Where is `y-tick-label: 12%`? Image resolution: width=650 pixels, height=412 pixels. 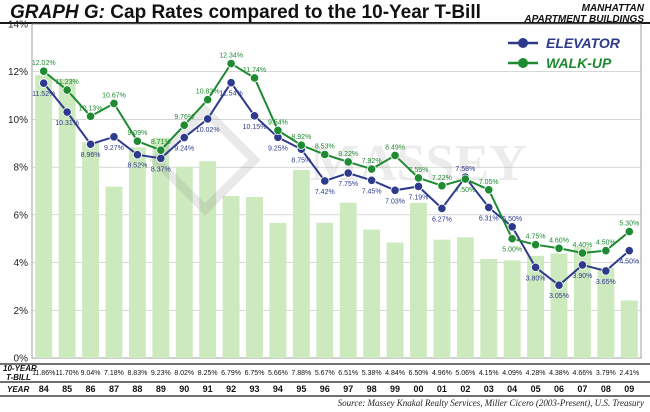 y-tick-label: 12% is located at coordinates (18, 72).